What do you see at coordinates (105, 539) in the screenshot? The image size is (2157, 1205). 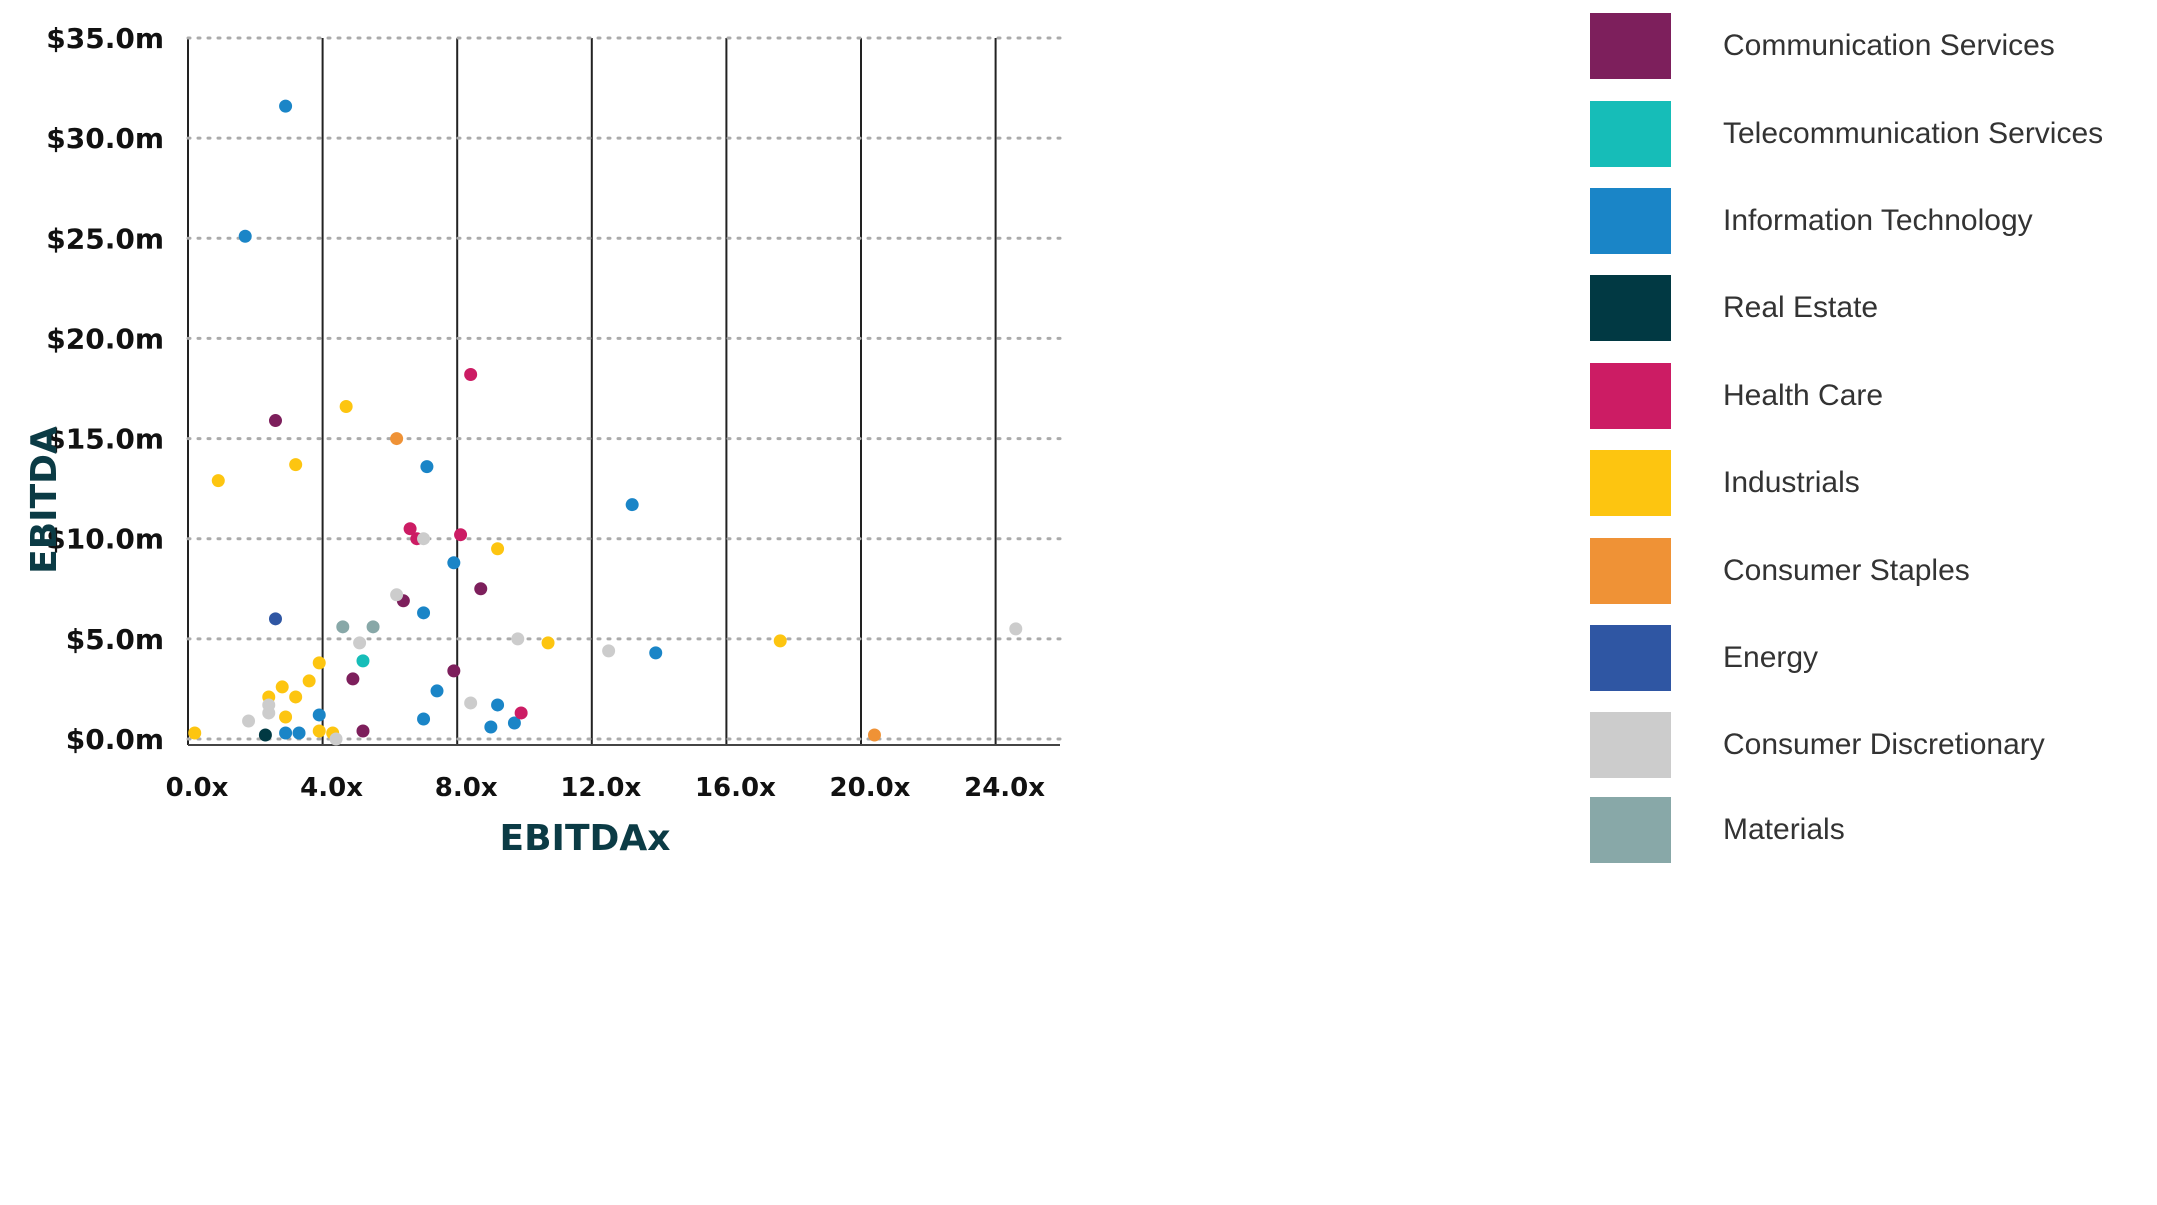 I see `y-tick-label: $10.0m` at bounding box center [105, 539].